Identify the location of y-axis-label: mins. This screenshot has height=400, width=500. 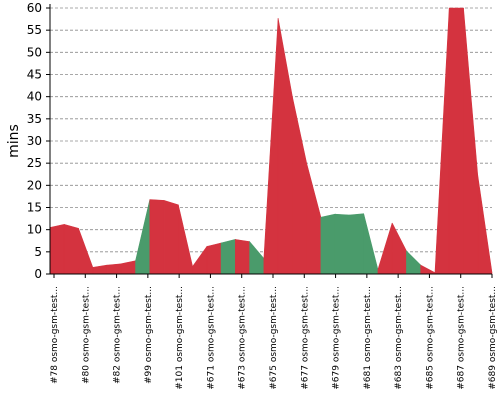
(14, 141).